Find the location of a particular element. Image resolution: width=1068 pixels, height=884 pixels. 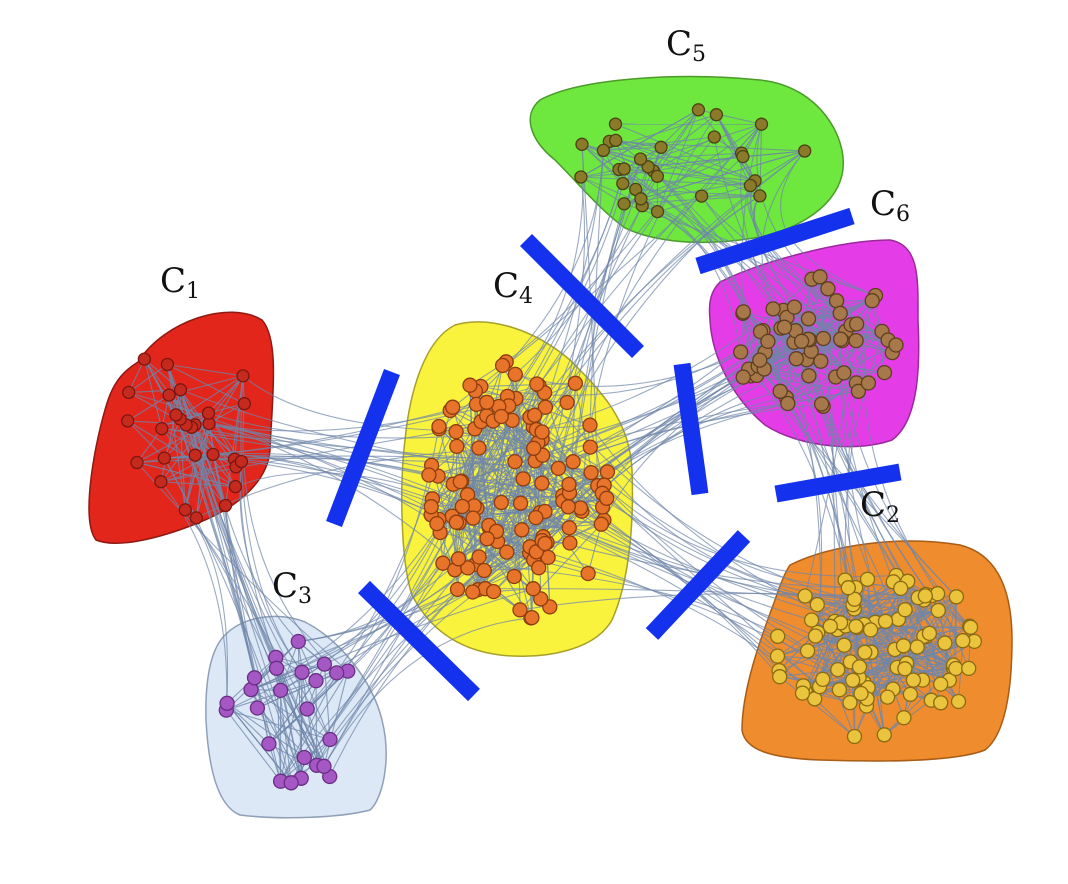

bundle-edge-c4-c2 is located at coordinates (727, 578).